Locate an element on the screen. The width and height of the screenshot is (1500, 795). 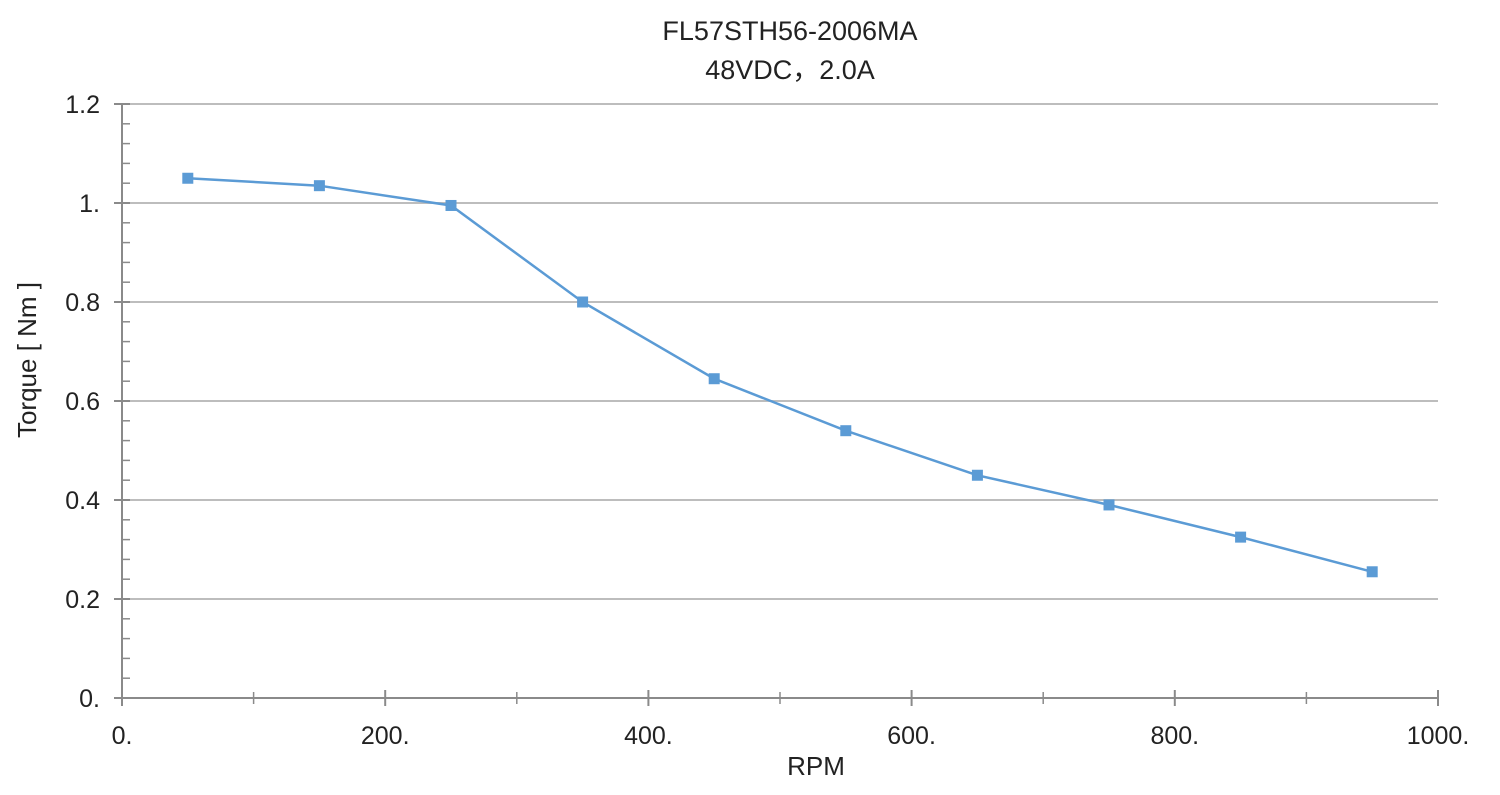
x-tick-label: 1000. is located at coordinates (1438, 736).